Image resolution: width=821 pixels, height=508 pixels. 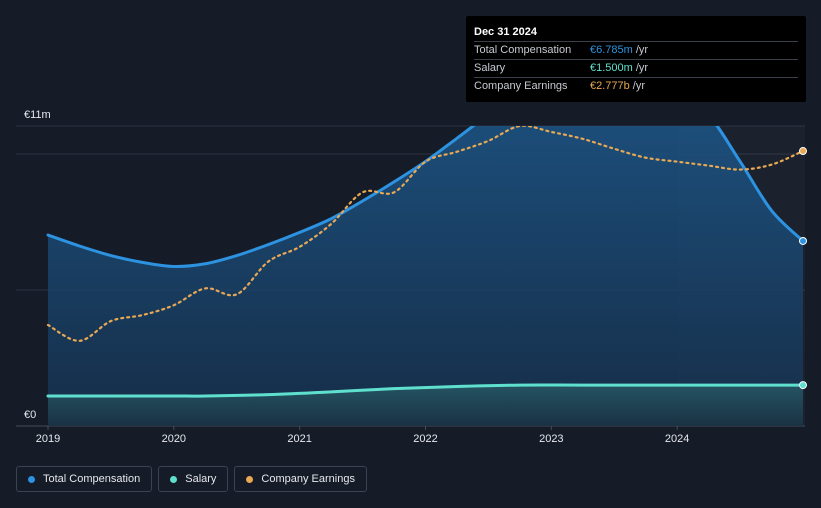 What do you see at coordinates (48, 439) in the screenshot?
I see `x-tick-label: 2019` at bounding box center [48, 439].